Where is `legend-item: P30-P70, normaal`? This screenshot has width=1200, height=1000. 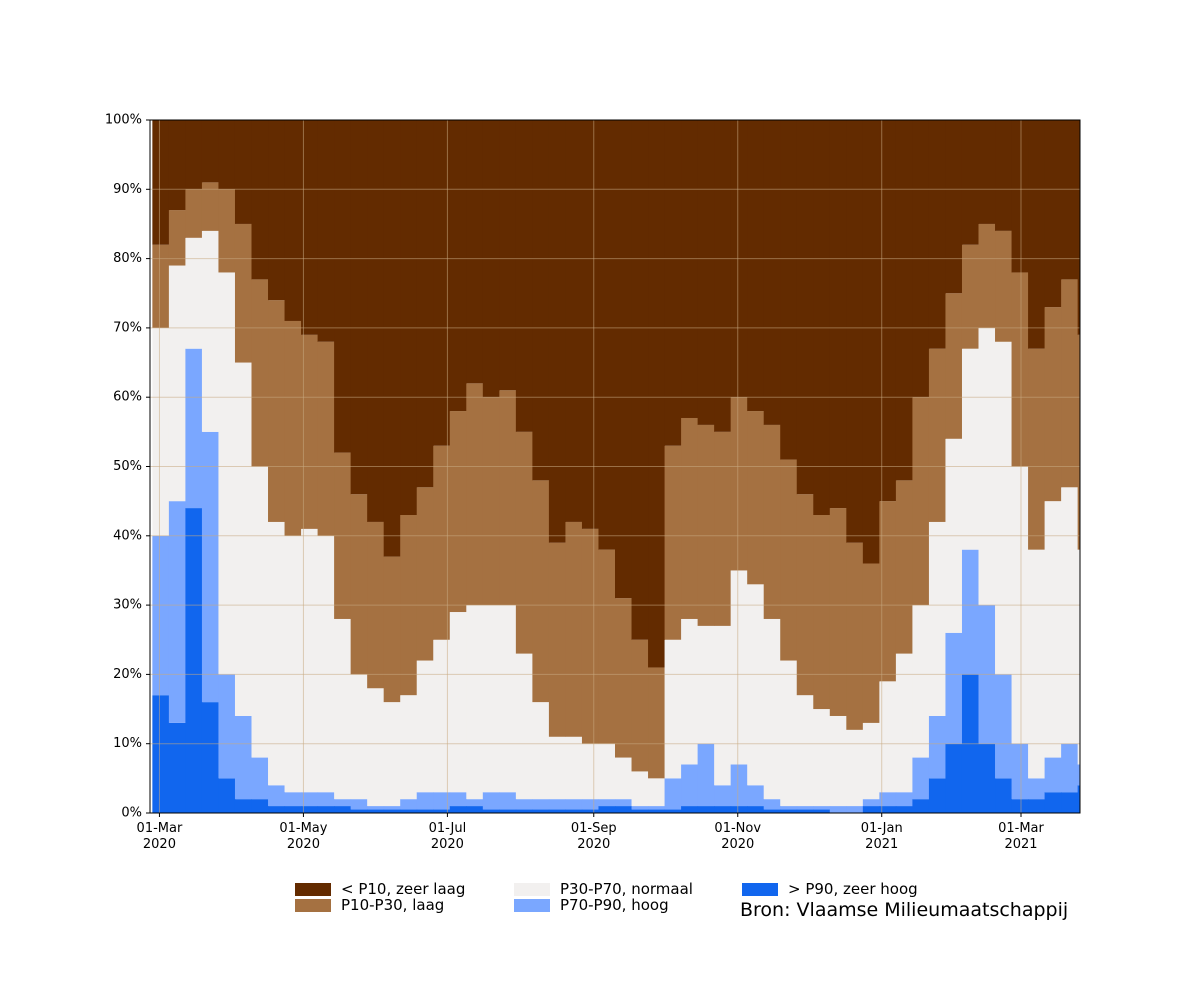
legend-item: P30-P70, normaal is located at coordinates (603, 889).